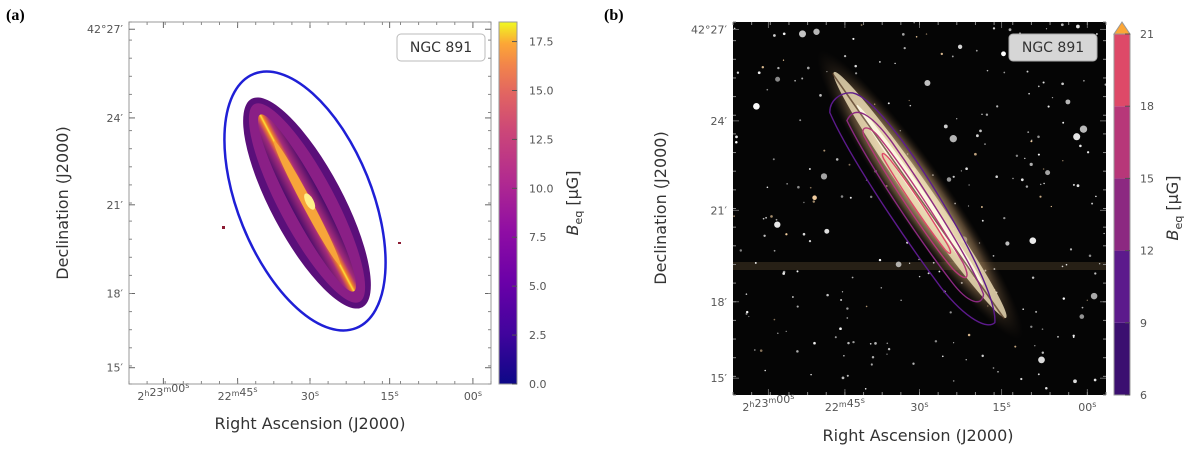 The image size is (1200, 461). I want to click on x-tick-label: 22m45s, so click(238, 394).